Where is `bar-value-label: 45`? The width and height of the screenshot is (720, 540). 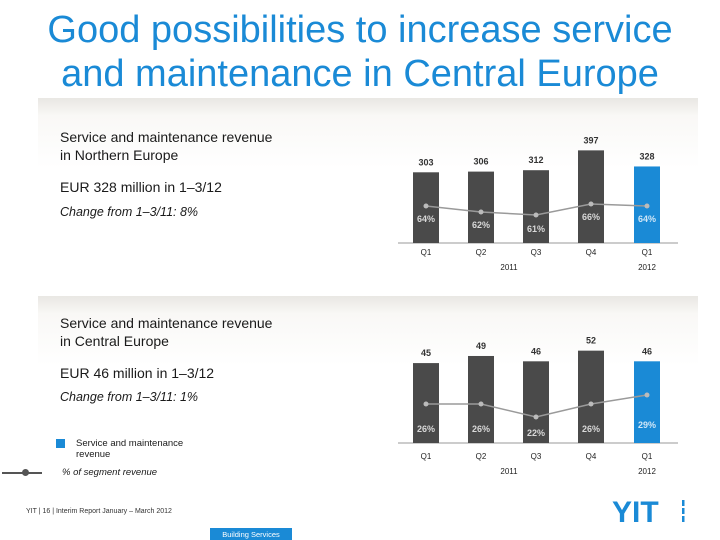 bar-value-label: 45 is located at coordinates (426, 353).